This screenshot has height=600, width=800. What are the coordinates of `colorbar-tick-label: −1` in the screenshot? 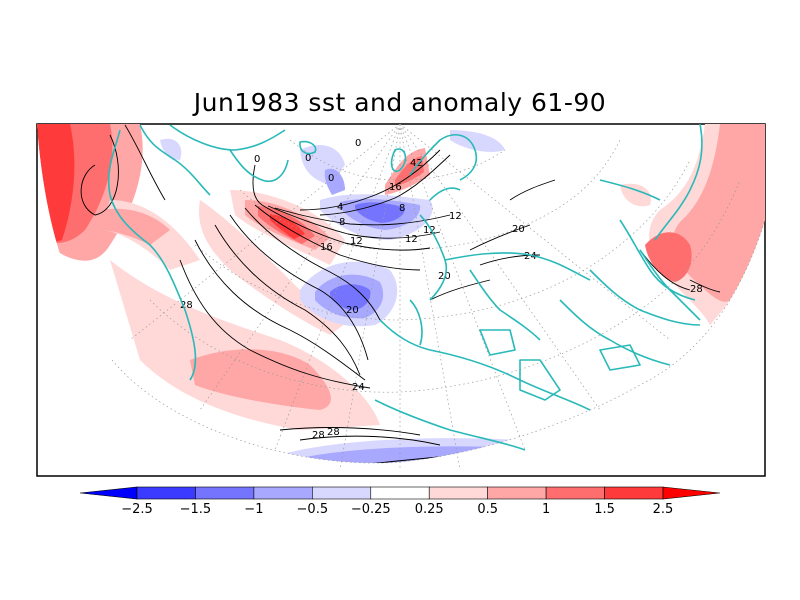 It's located at (253, 509).